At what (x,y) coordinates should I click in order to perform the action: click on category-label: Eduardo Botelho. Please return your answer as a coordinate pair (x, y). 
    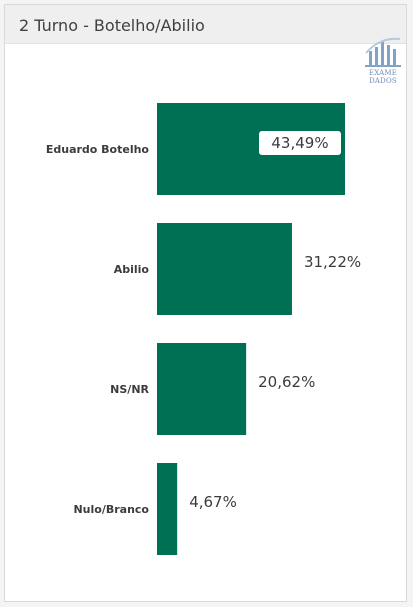
    Looking at the image, I should click on (98, 149).